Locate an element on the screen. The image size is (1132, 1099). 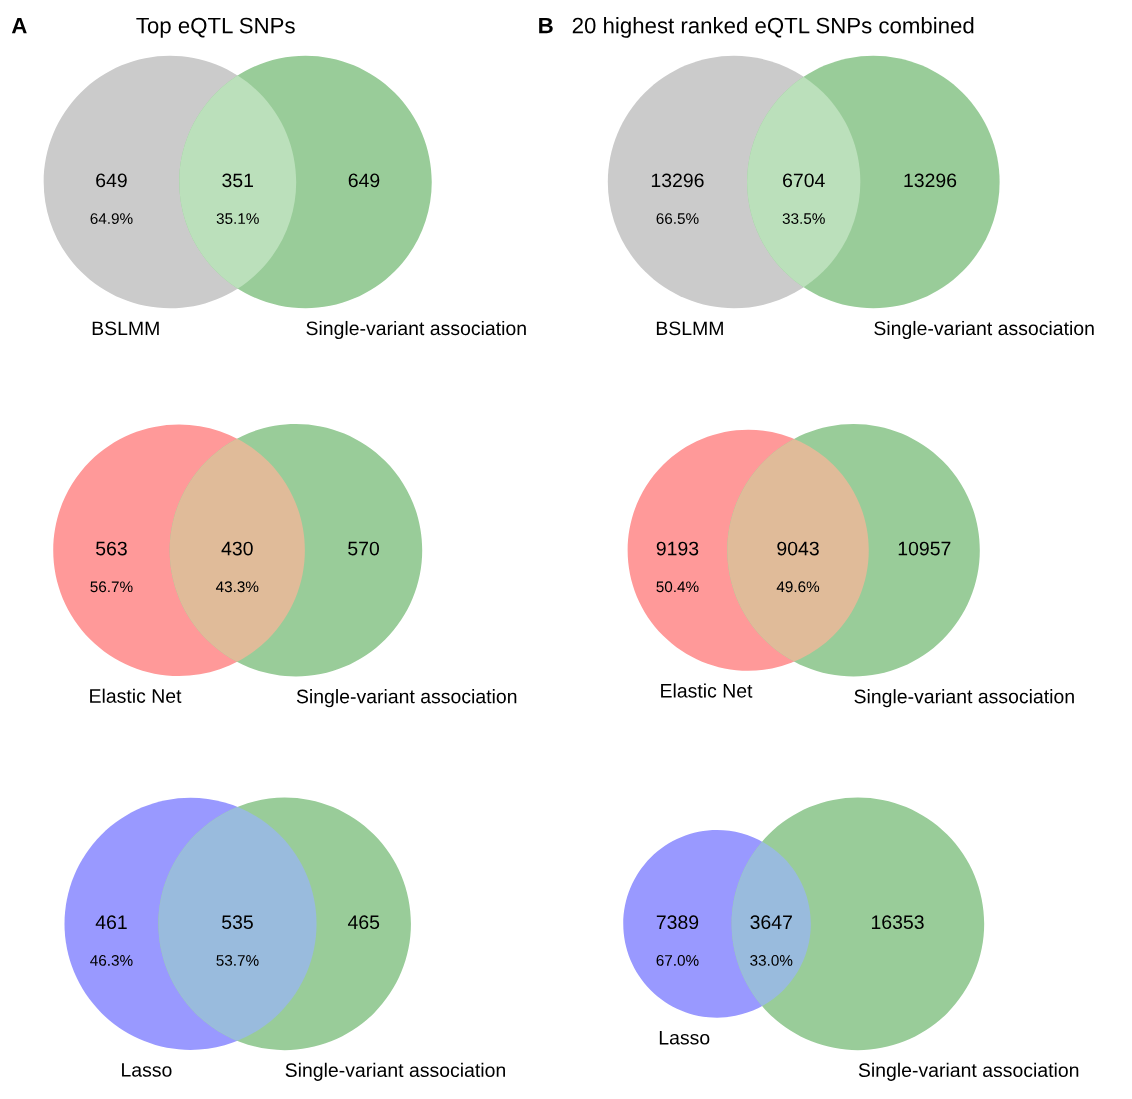
data-label: 9043 is located at coordinates (798, 548).